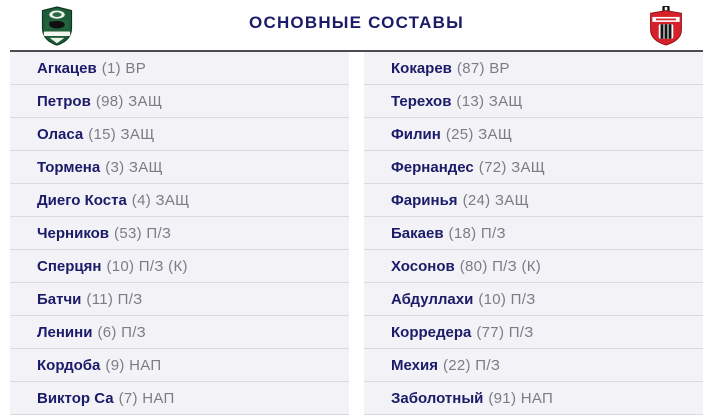 The image size is (713, 417). I want to click on player-name: Хосонов, so click(423, 266).